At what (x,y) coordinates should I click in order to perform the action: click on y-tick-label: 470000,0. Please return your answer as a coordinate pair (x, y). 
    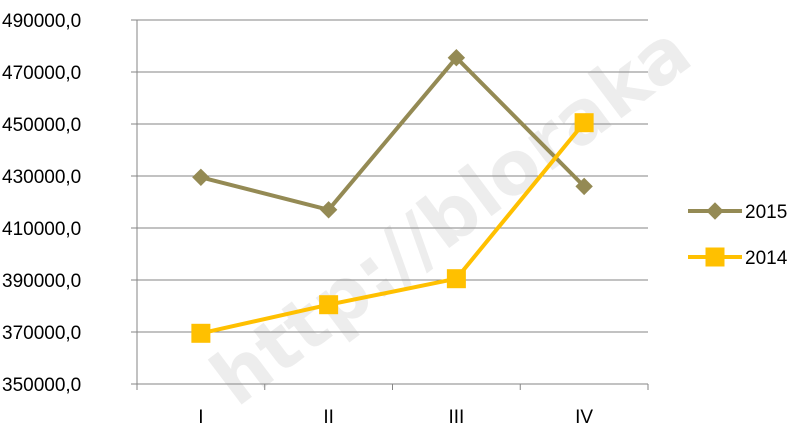
    Looking at the image, I should click on (41, 73).